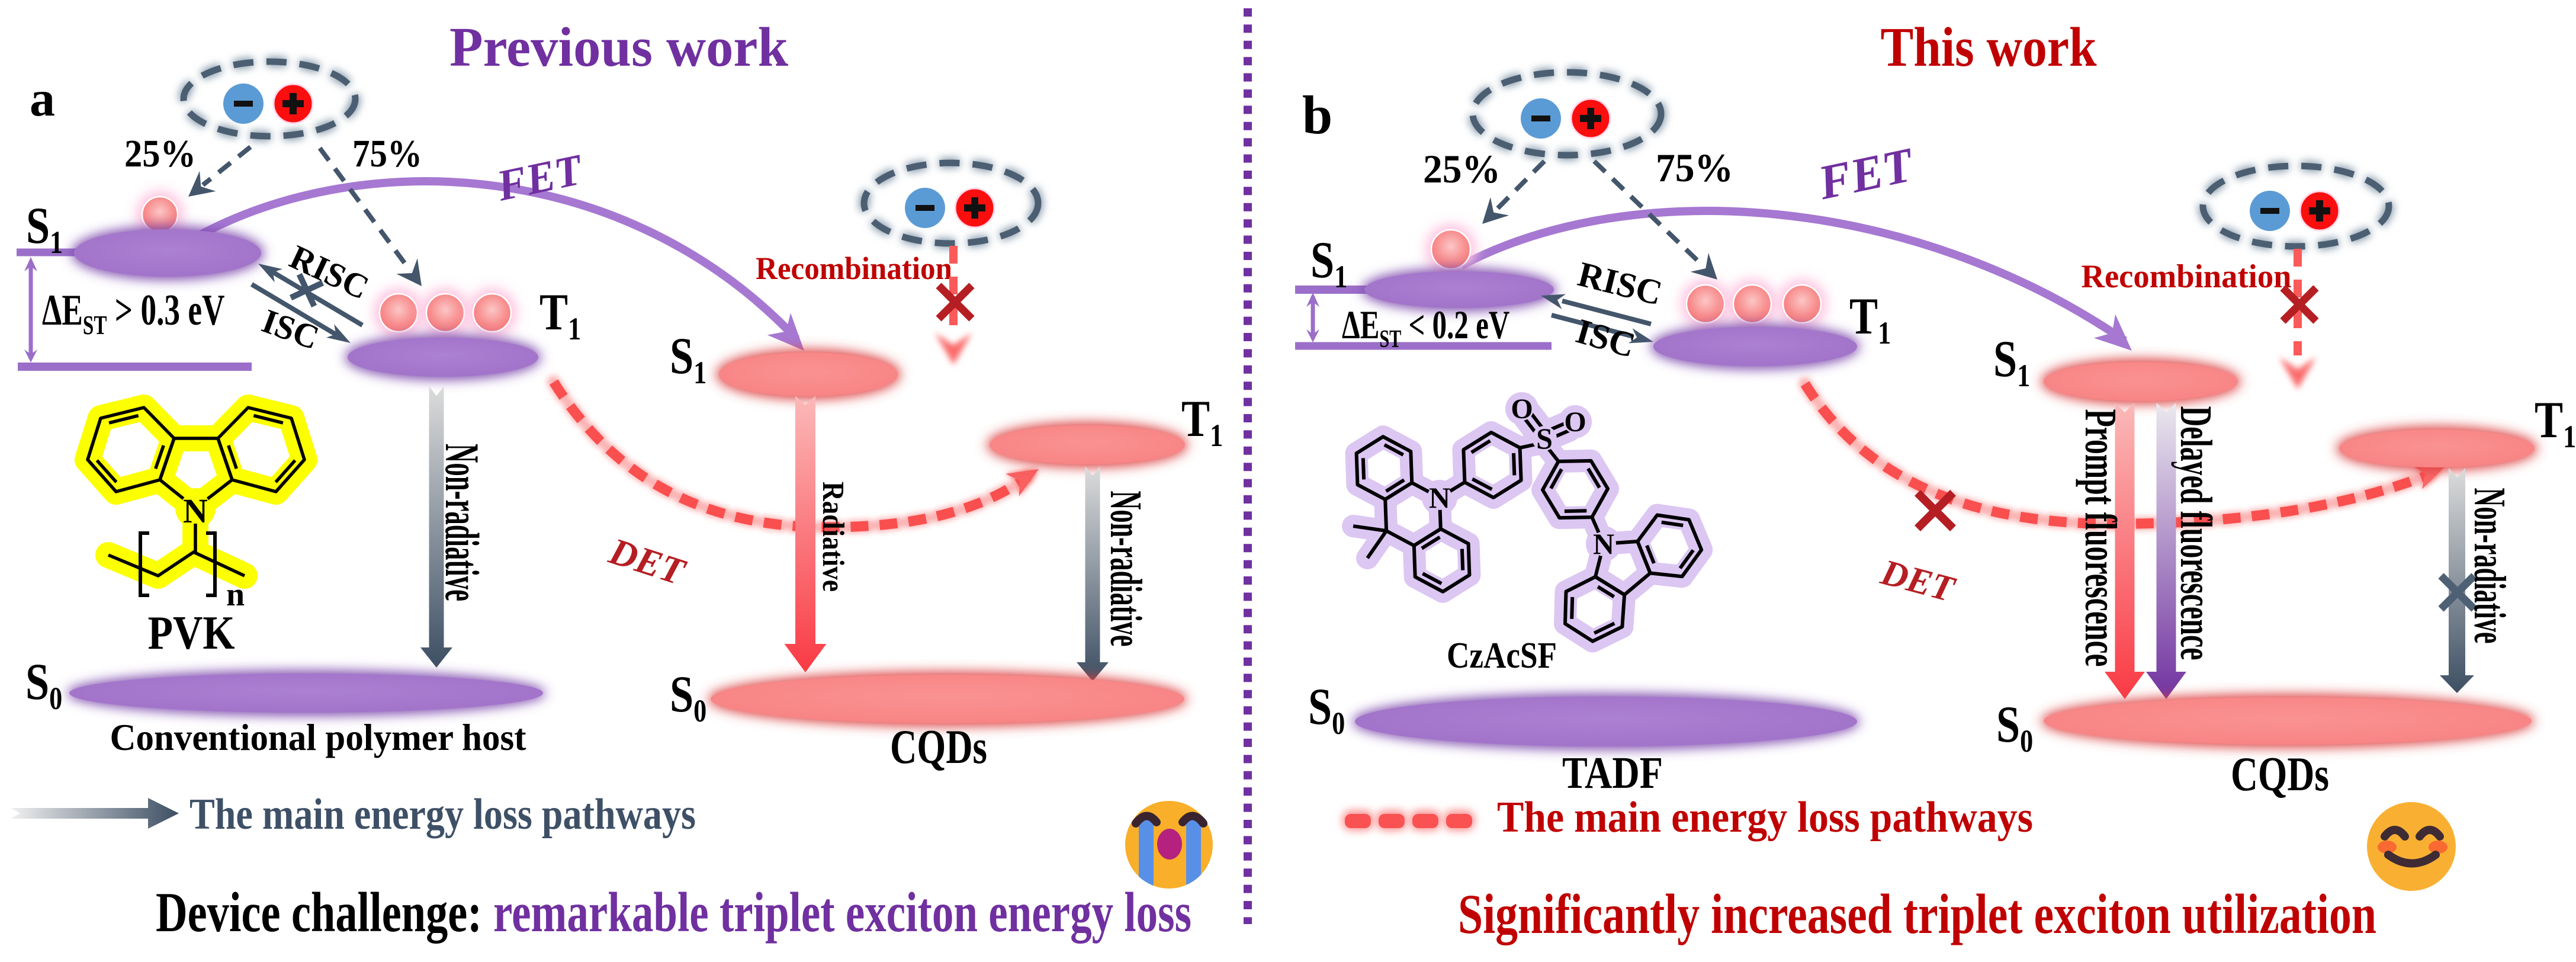 Image resolution: width=2576 pixels, height=962 pixels. What do you see at coordinates (1329, 262) in the screenshot?
I see `svg-text: S1` at bounding box center [1329, 262].